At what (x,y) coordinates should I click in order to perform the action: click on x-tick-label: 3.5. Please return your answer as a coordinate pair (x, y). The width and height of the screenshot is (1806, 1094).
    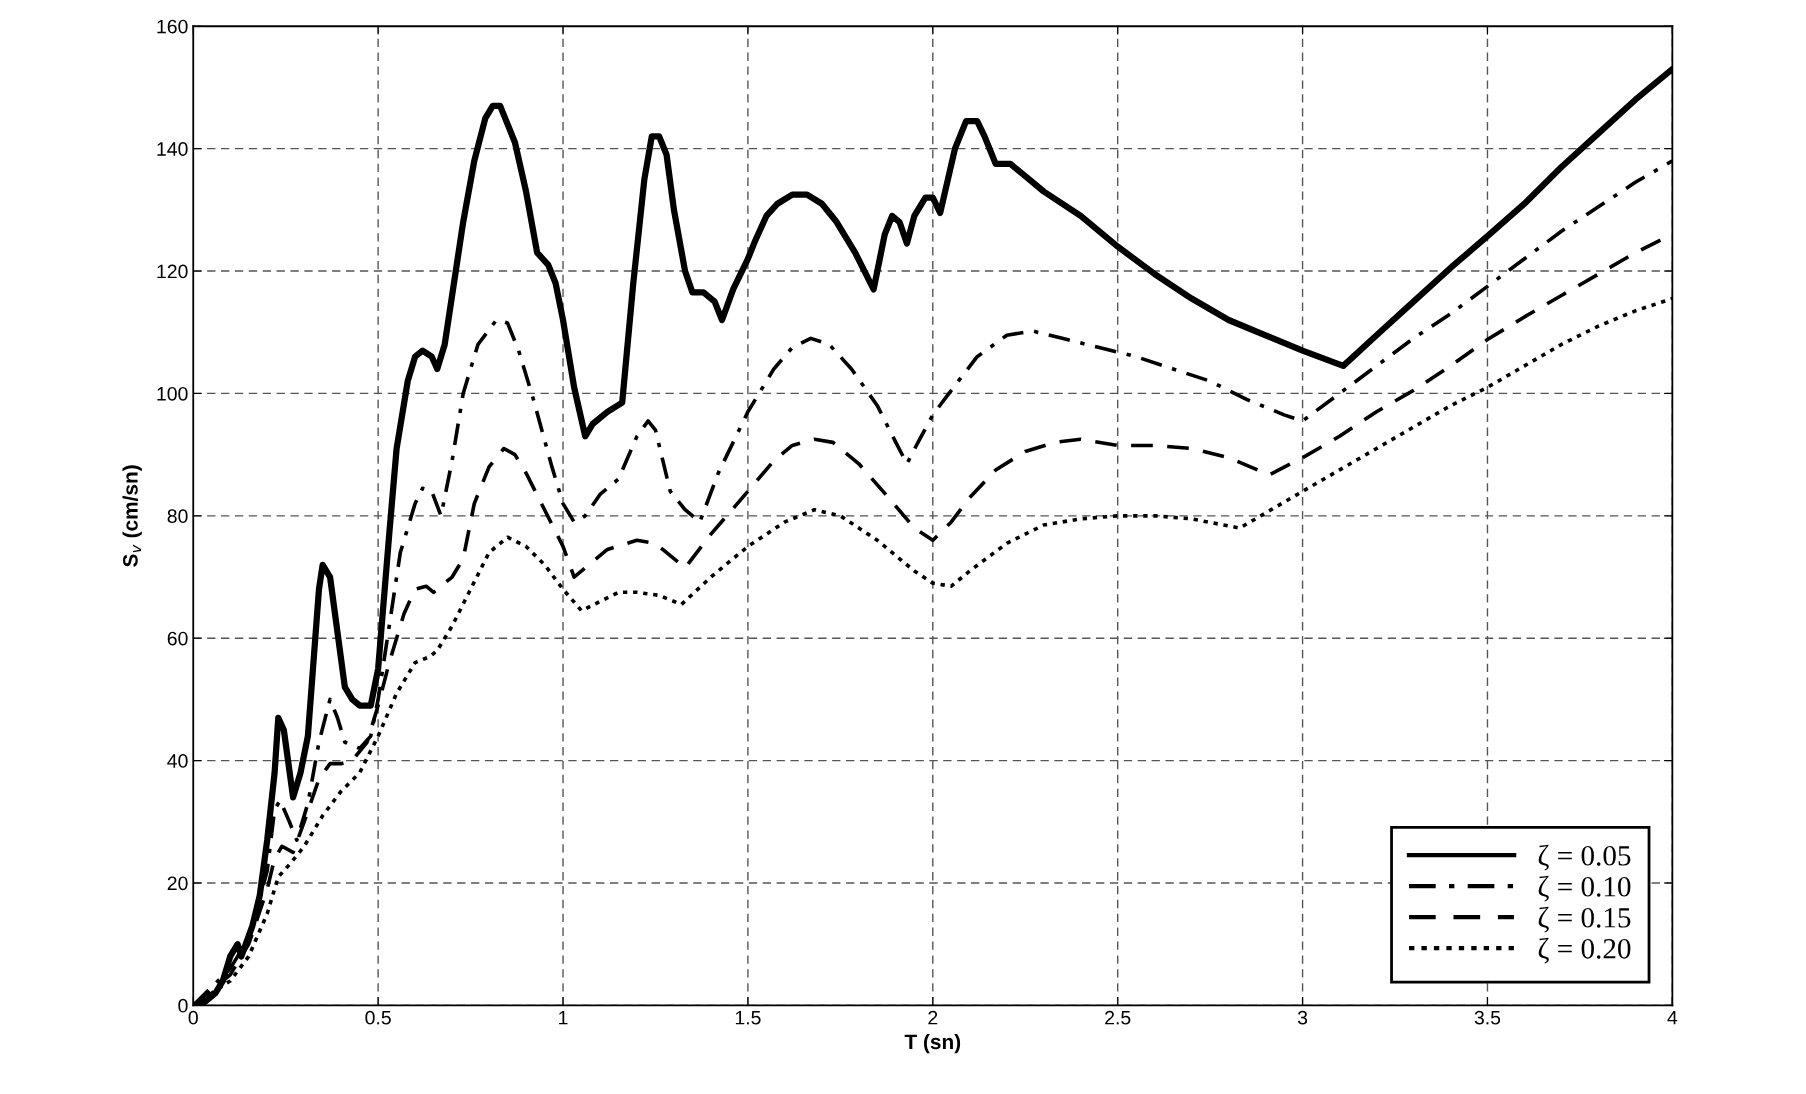
    Looking at the image, I should click on (1487, 1017).